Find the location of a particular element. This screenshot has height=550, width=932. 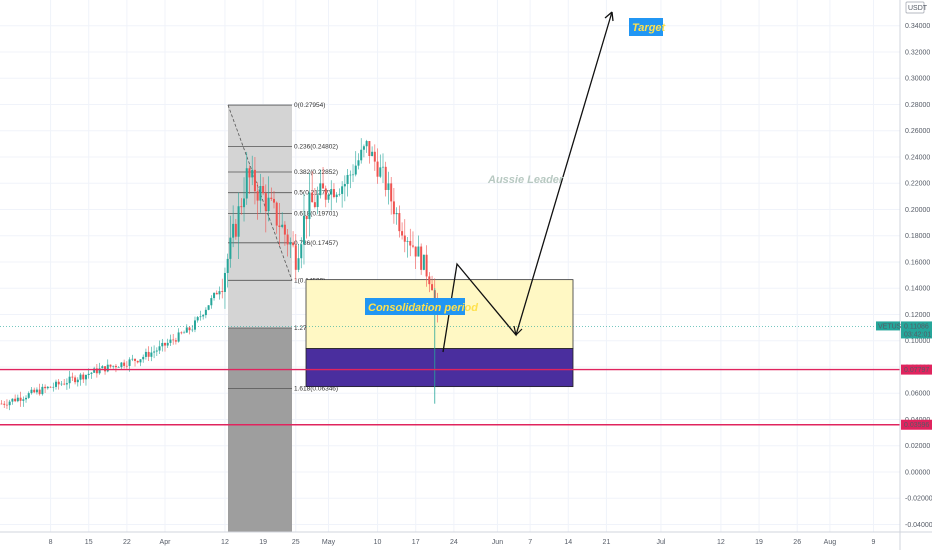

time-tick-label: Jun is located at coordinates (497, 542).